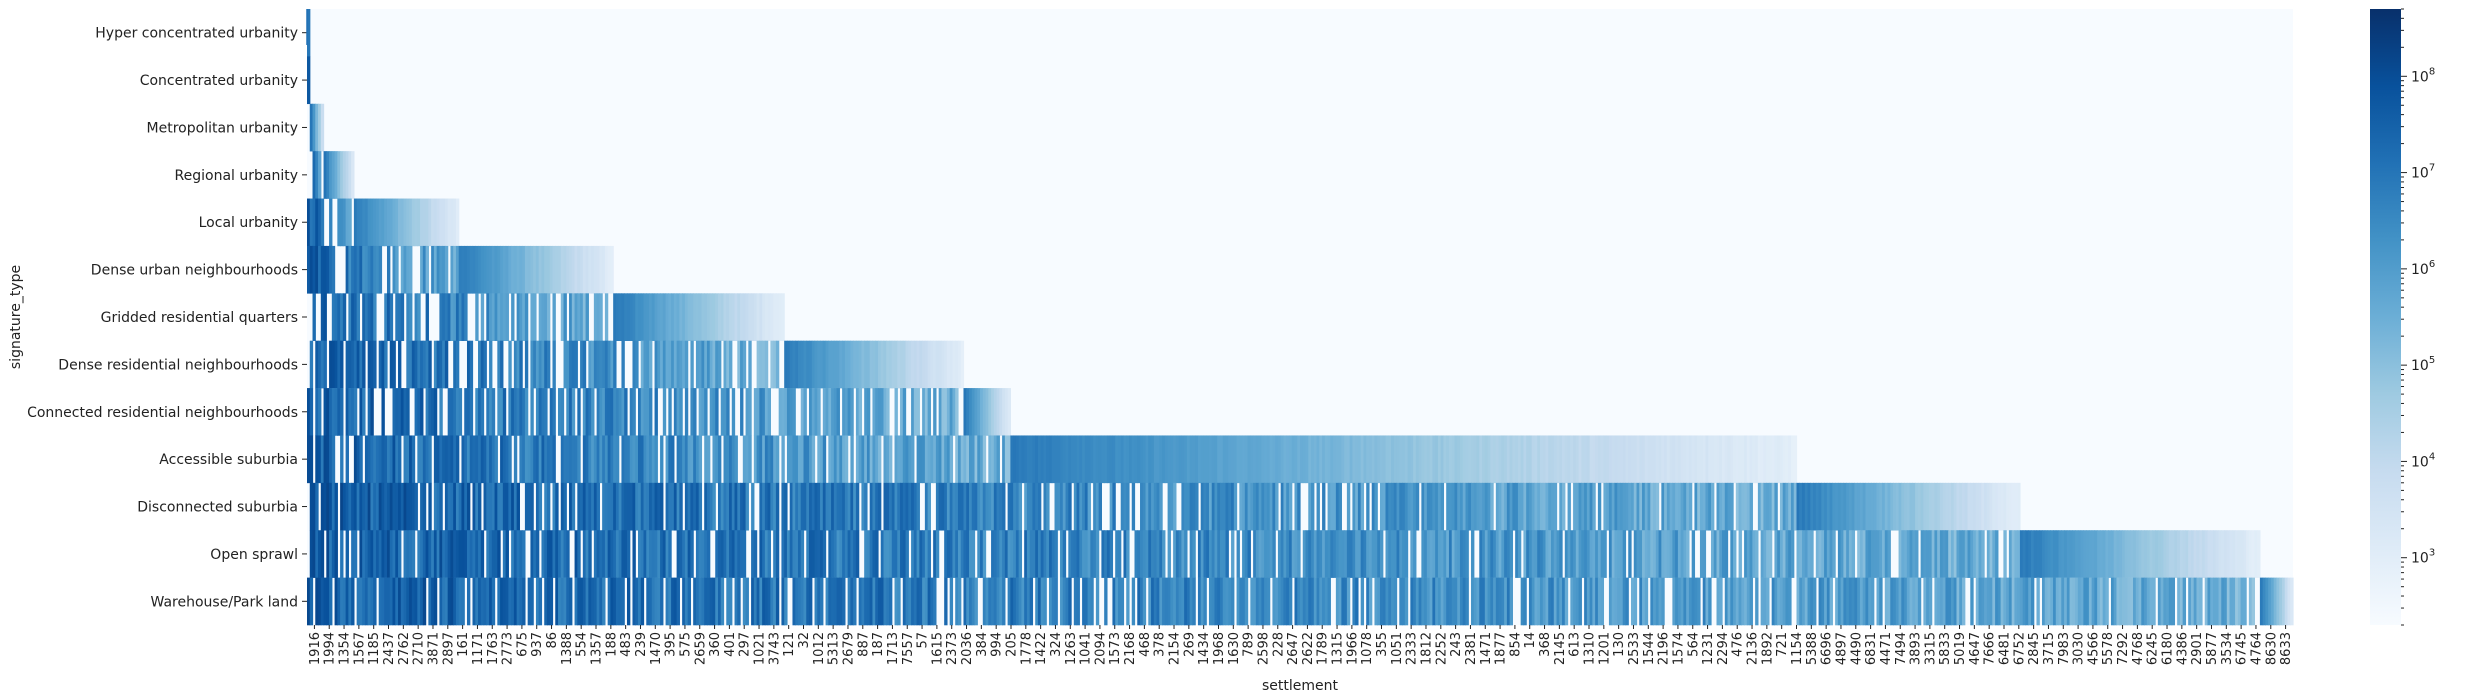 The width and height of the screenshot is (2491, 700). Describe the element at coordinates (1041, 648) in the screenshot. I see `column-label: 1422` at that location.